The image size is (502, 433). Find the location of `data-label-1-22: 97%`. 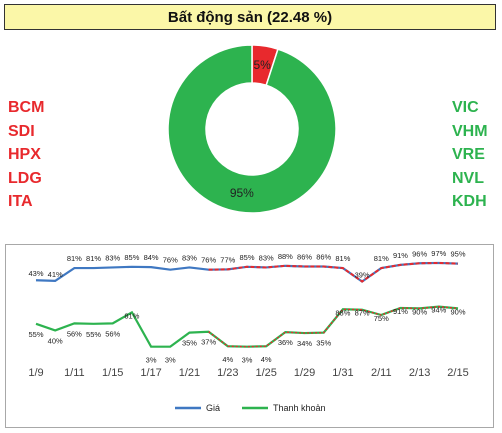

data-label-1-22: 97% is located at coordinates (438, 253).